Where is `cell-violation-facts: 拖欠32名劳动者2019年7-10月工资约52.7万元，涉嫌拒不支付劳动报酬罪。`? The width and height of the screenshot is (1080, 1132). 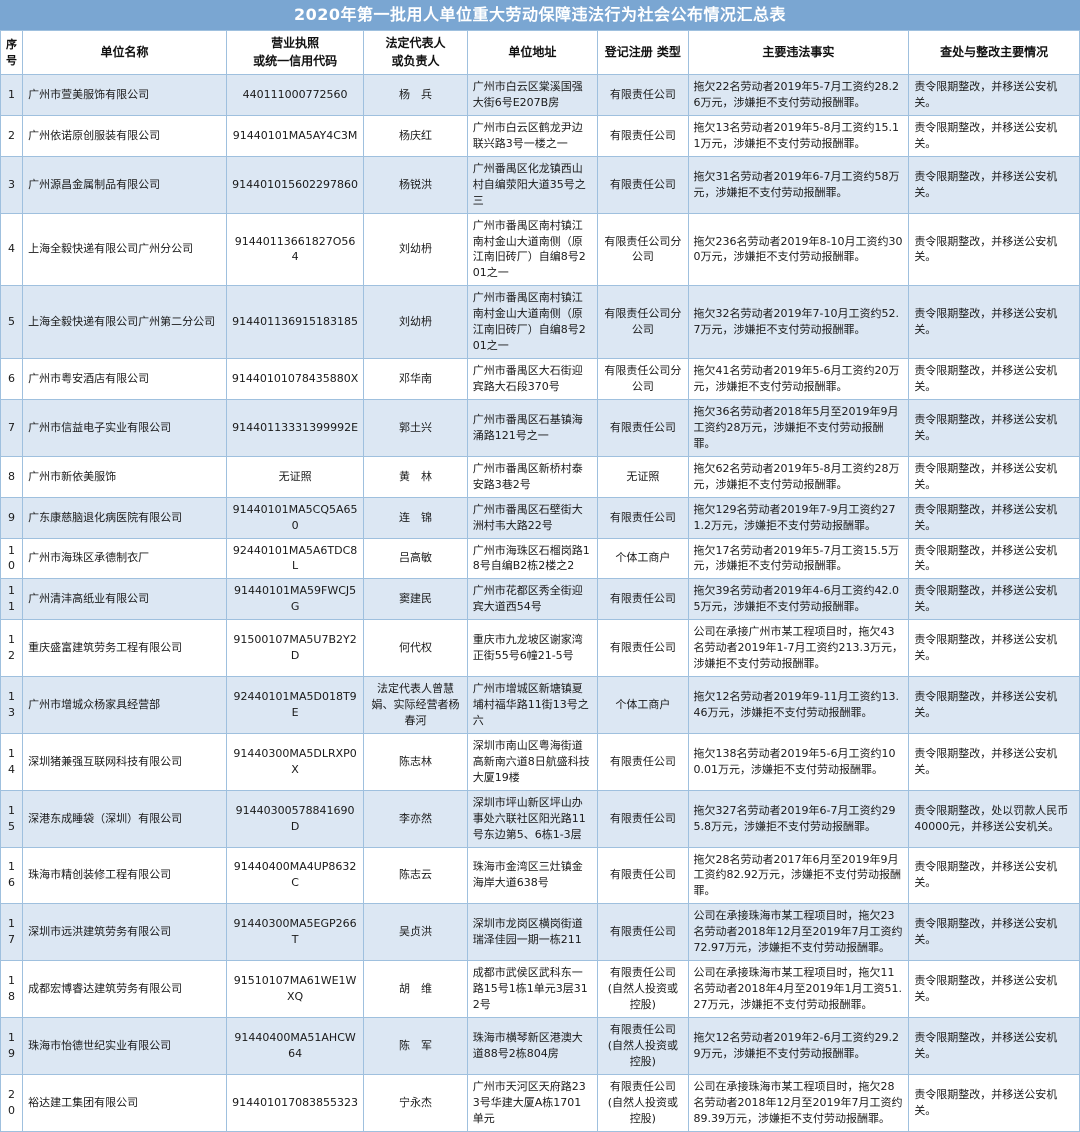
cell-violation-facts: 拖欠32名劳动者2019年7-10月工资约52.7万元，涉嫌拒不支付劳动报酬罪。 is located at coordinates (798, 322).